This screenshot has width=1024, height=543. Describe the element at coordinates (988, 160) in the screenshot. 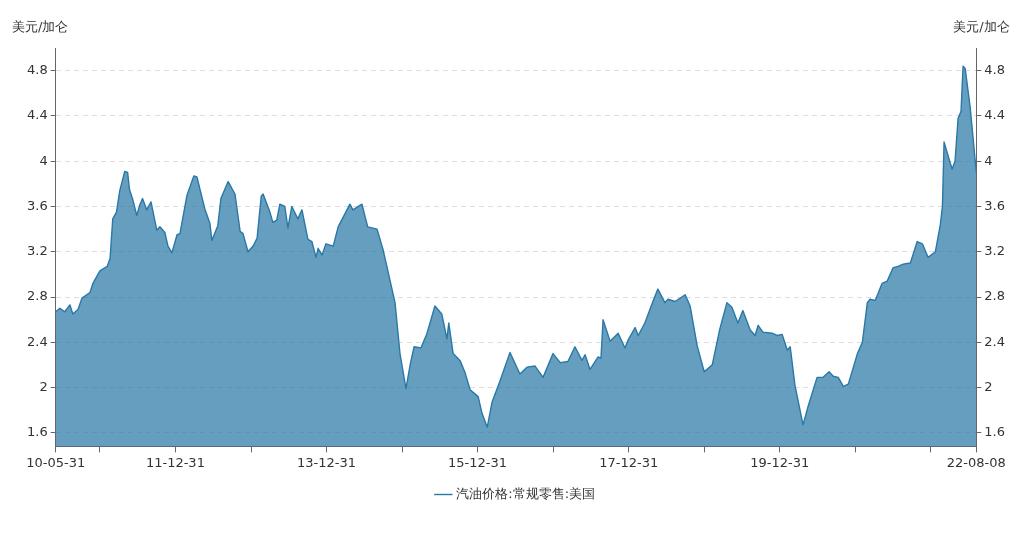

I see `y2-tick-label: 4` at that location.